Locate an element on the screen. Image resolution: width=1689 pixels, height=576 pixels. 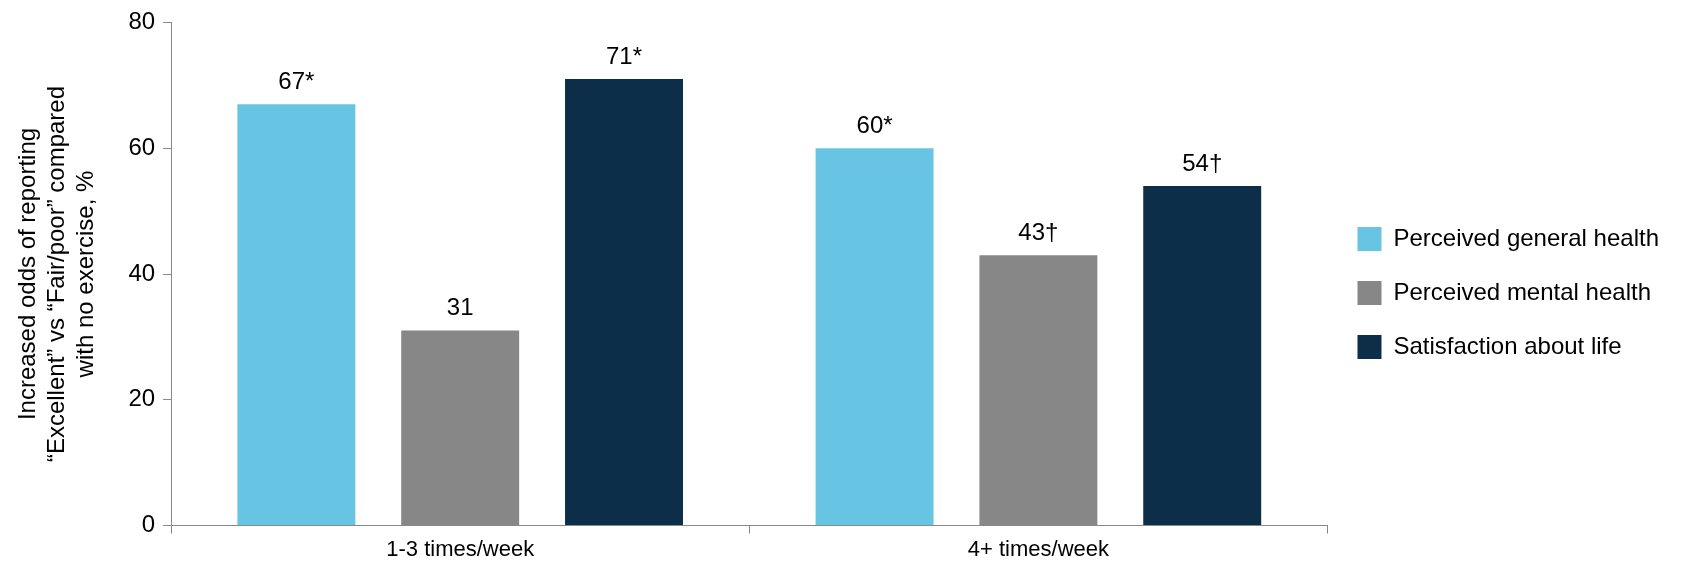
y-tick-label: 60 is located at coordinates (142, 146).